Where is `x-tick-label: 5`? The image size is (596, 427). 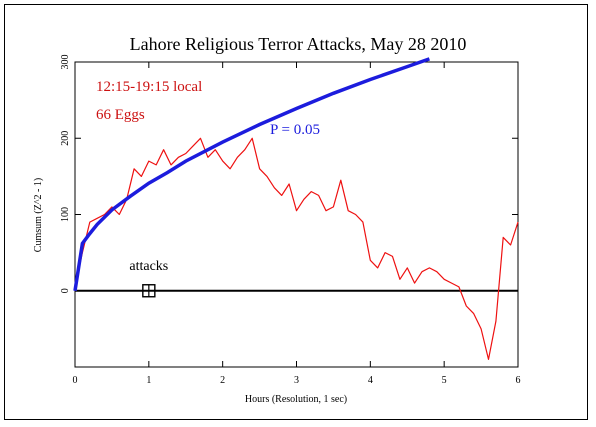
x-tick-label: 5 is located at coordinates (444, 380).